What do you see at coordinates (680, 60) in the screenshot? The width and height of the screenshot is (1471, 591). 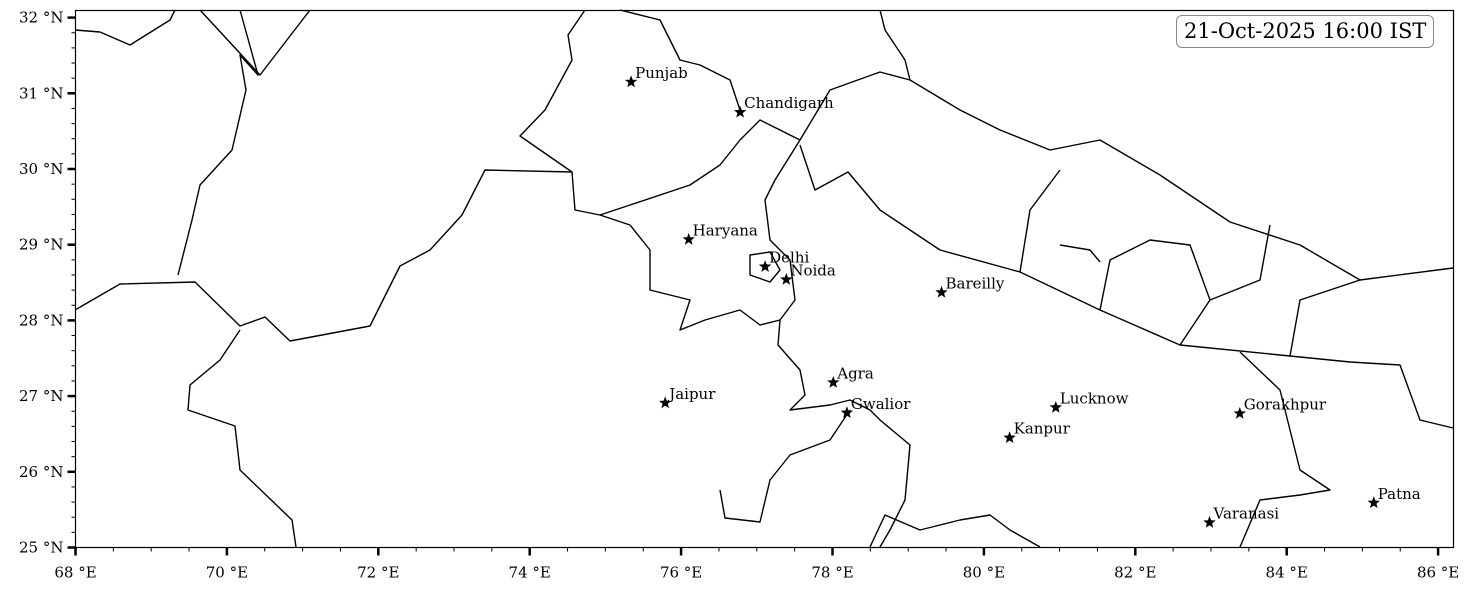 I see `boundary-punjab-north` at bounding box center [680, 60].